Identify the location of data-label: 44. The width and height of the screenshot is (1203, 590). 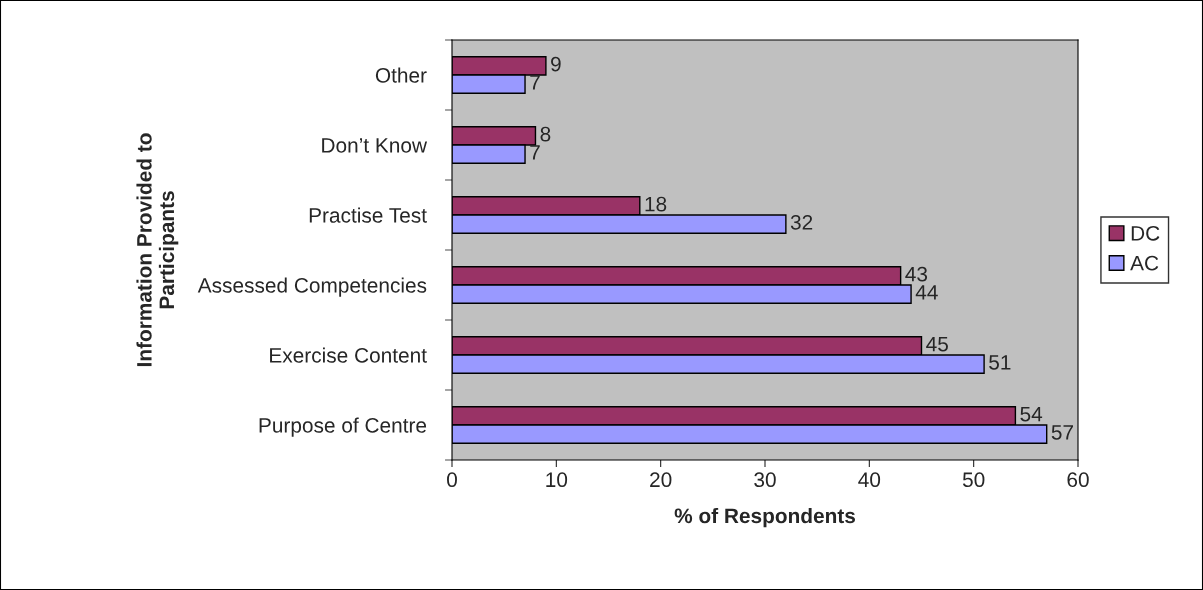
(926, 292).